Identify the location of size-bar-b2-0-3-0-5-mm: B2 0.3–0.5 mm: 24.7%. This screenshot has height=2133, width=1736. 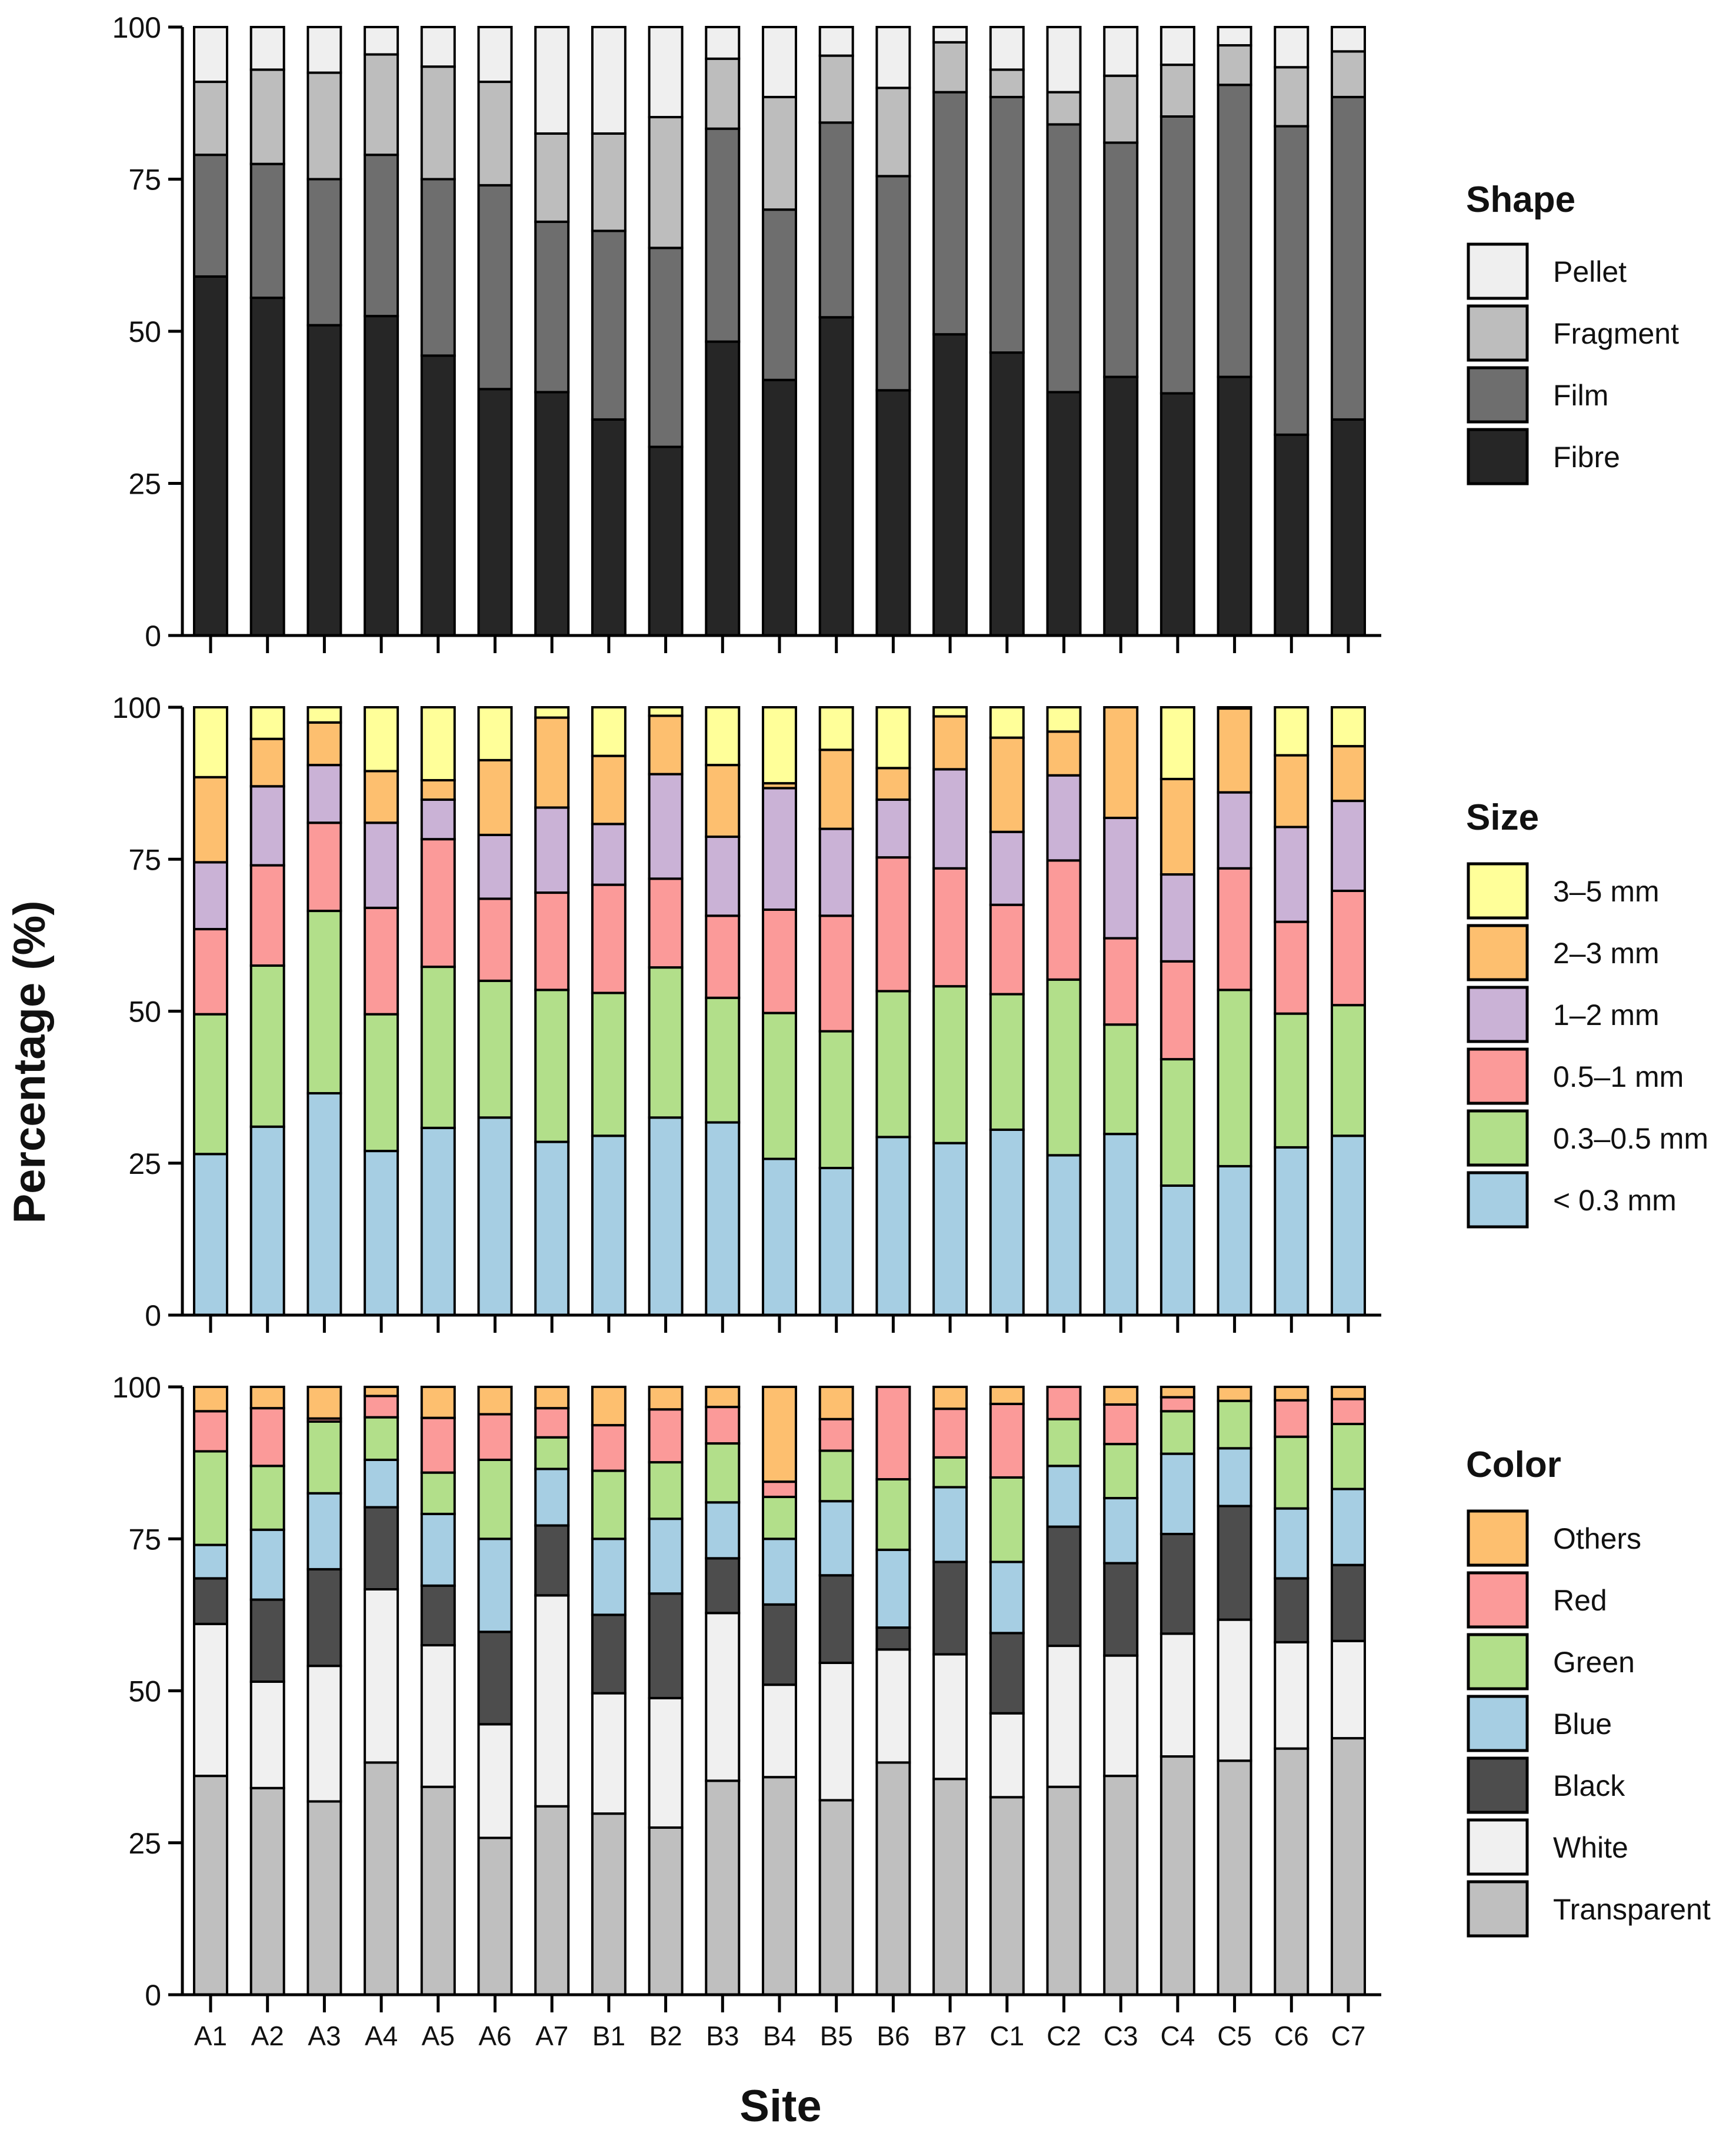
(666, 1042).